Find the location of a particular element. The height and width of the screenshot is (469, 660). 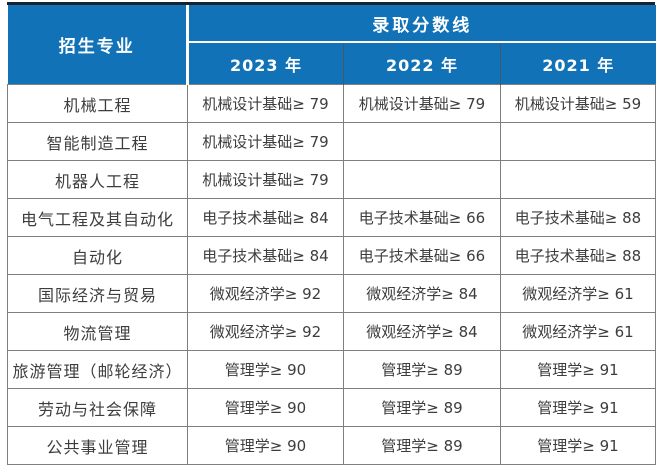

major-cell: 自动化 is located at coordinates (97, 255).